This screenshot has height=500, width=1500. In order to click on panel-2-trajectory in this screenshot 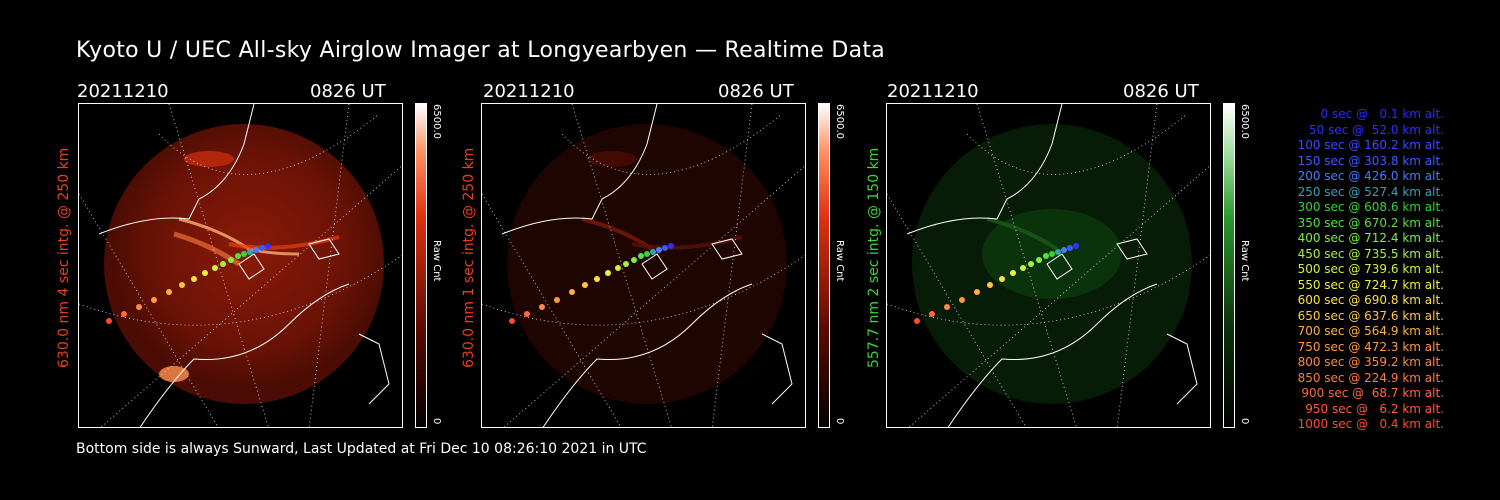, I will do `click(591, 283)`.